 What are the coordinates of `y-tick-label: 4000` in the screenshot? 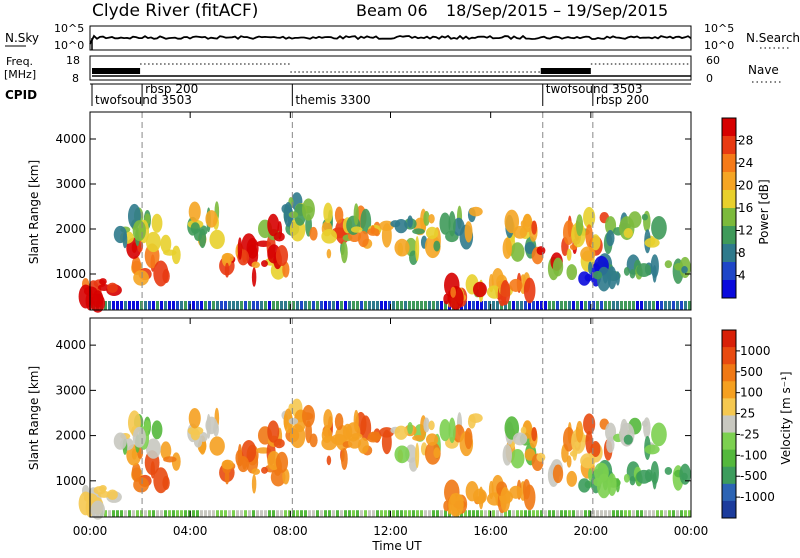 It's located at (70, 139).